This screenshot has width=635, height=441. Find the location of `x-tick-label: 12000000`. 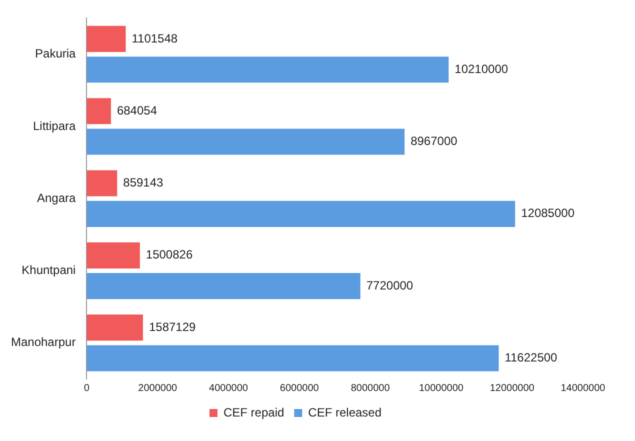

x-tick-label: 12000000 is located at coordinates (512, 388).